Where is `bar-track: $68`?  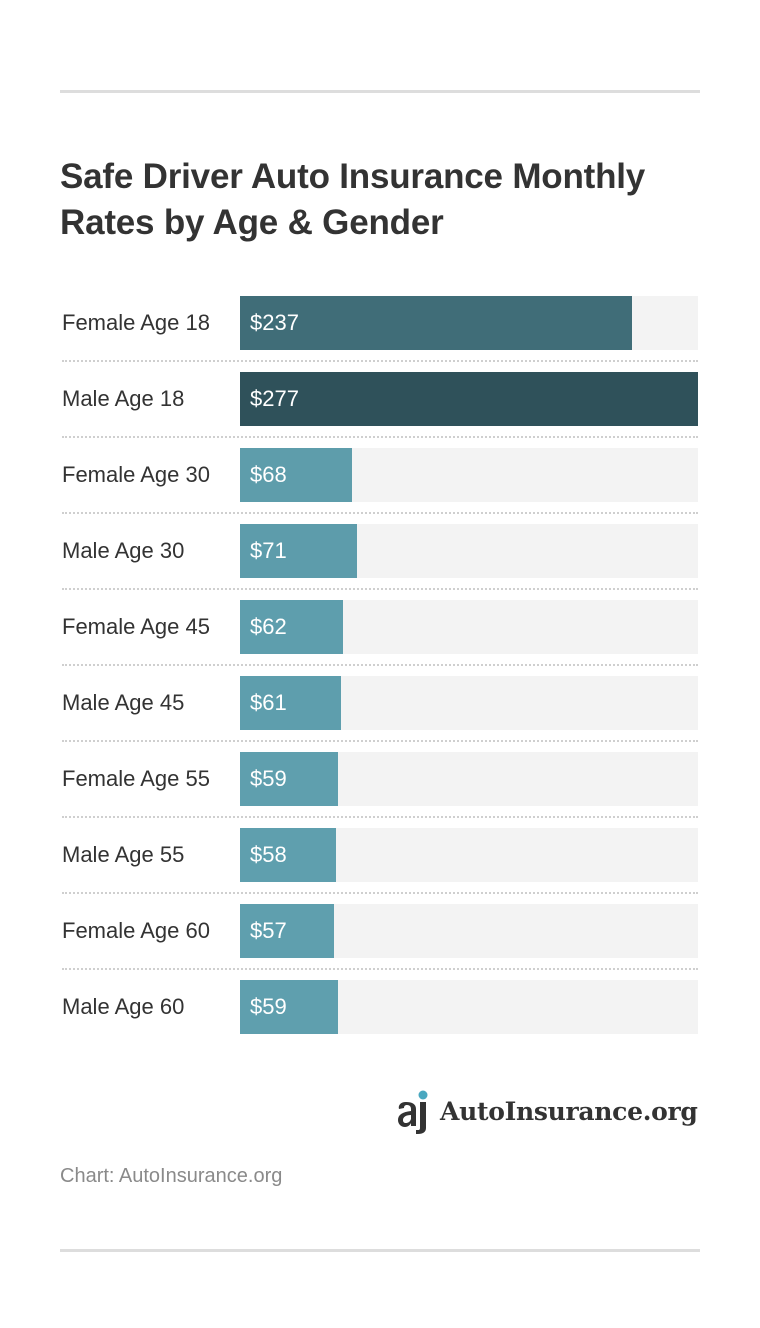
bar-track: $68 is located at coordinates (469, 475).